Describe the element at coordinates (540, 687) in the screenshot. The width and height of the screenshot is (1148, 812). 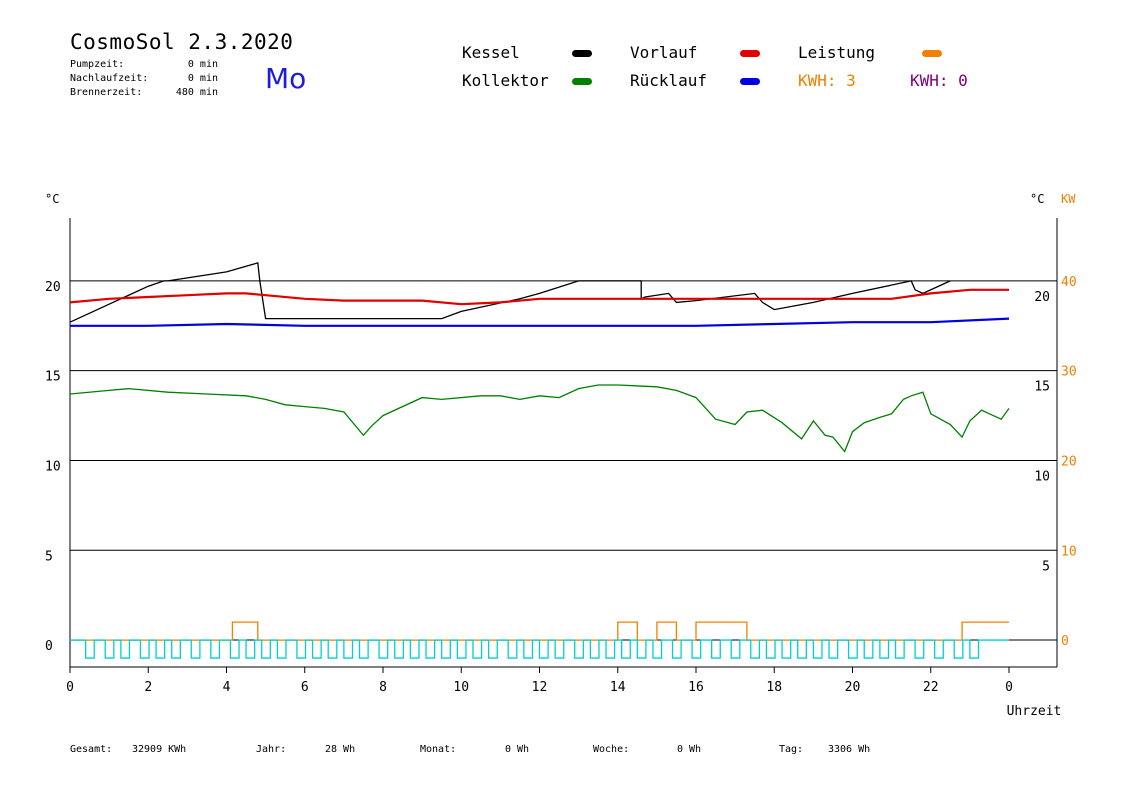
I see `x-tick-label: 12` at that location.